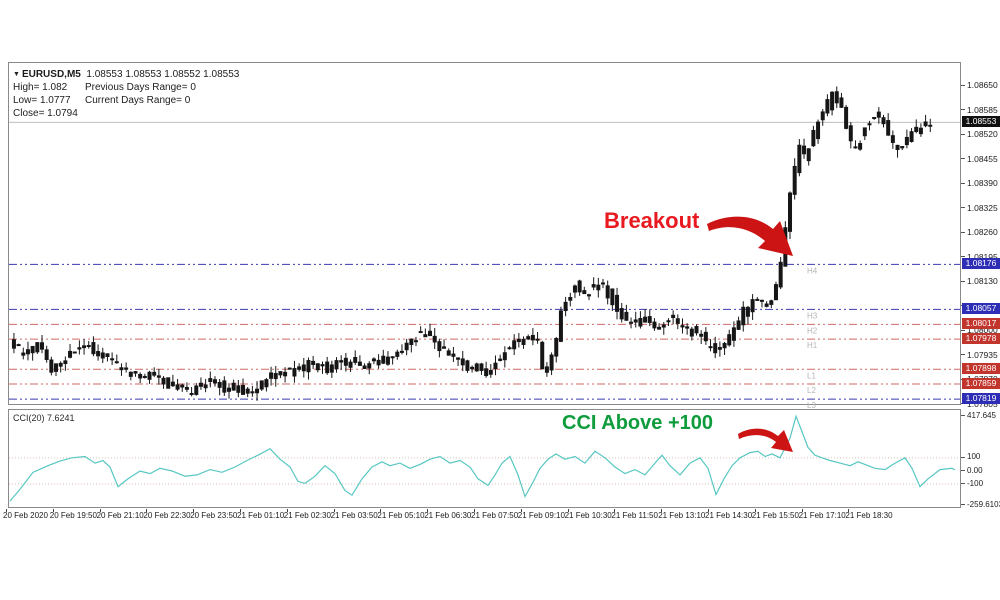 The image size is (1000, 600). What do you see at coordinates (261, 515) in the screenshot?
I see `time-tick-label: 21 Feb 01:10` at bounding box center [261, 515].